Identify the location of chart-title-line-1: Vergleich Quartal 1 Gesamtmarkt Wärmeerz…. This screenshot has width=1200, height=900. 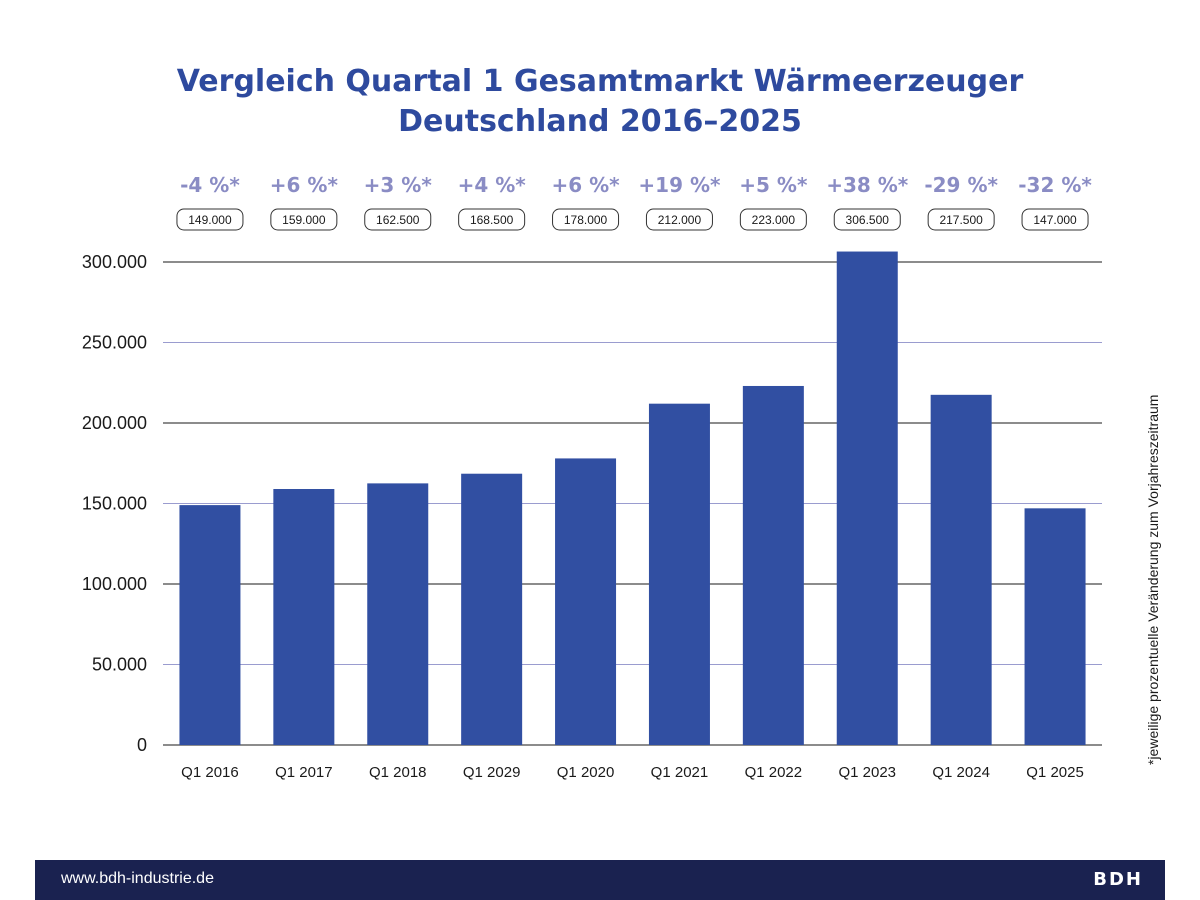
(600, 81).